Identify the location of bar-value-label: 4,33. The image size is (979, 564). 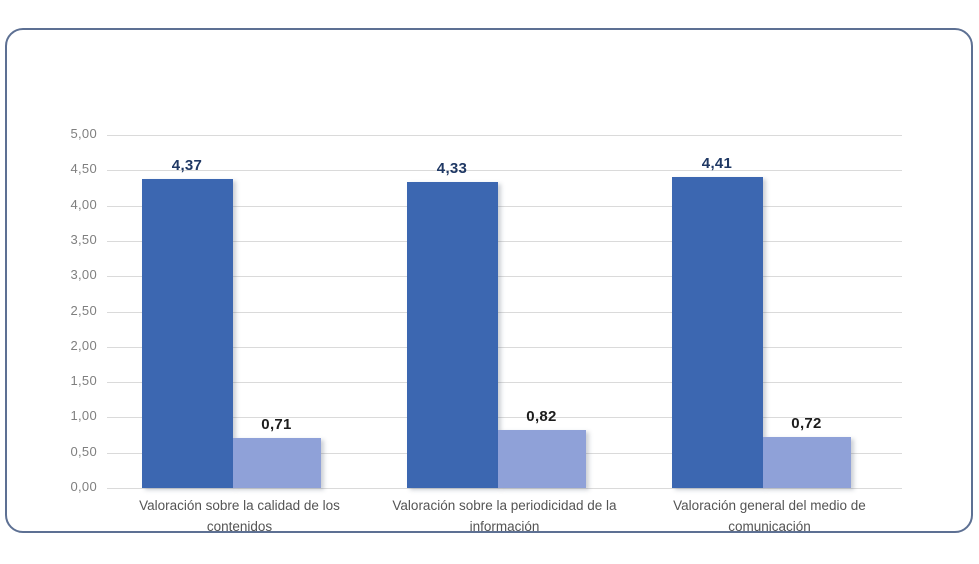
(452, 169).